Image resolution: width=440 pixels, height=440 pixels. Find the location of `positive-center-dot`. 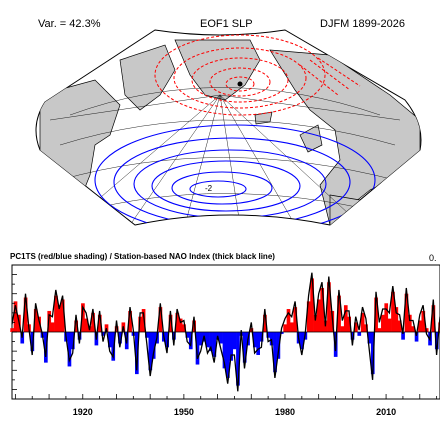

positive-center-dot is located at coordinates (240, 84).